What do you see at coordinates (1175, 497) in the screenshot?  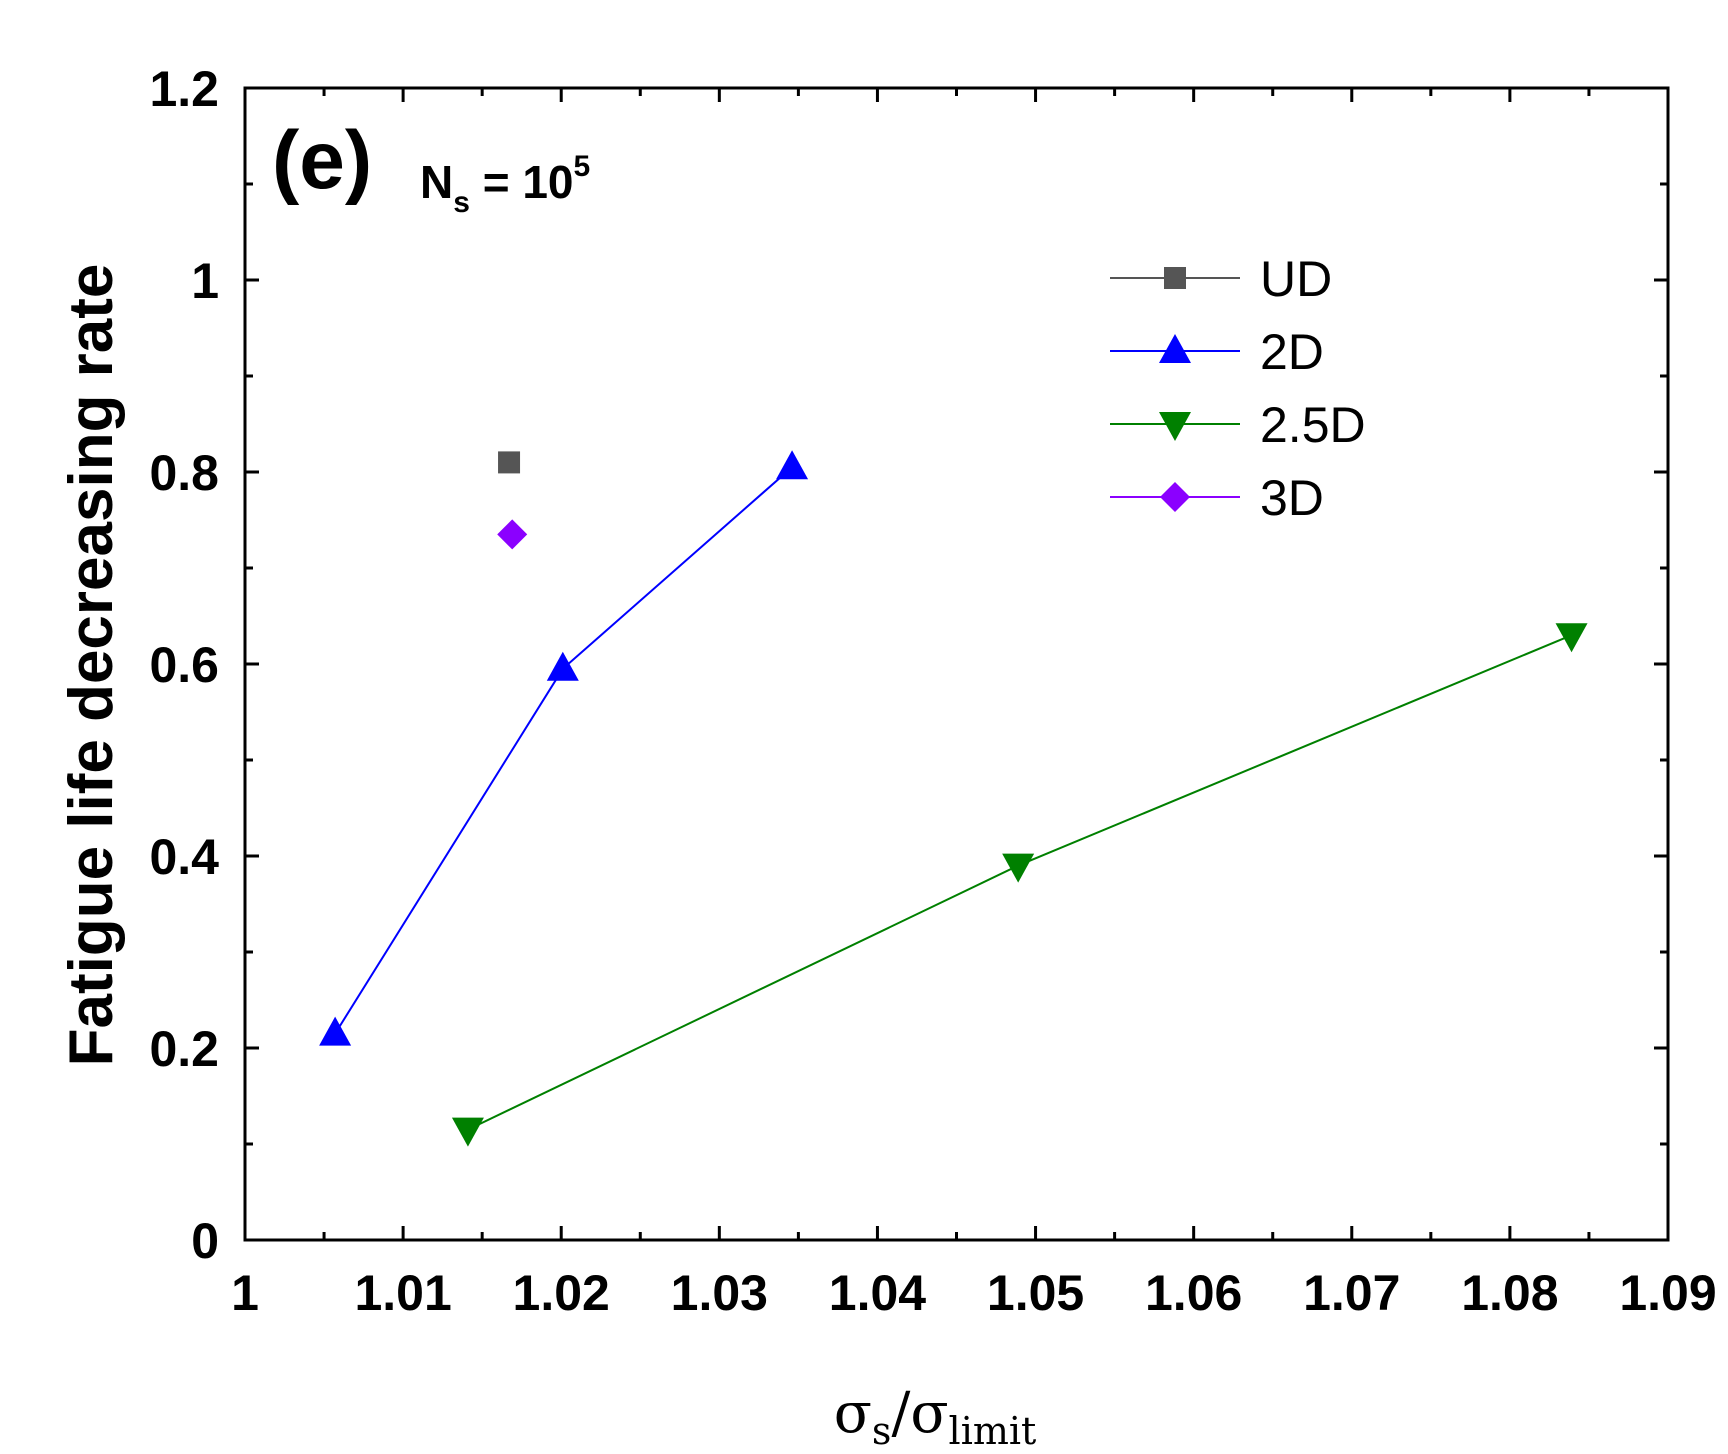 I see `legend-marker-3d` at bounding box center [1175, 497].